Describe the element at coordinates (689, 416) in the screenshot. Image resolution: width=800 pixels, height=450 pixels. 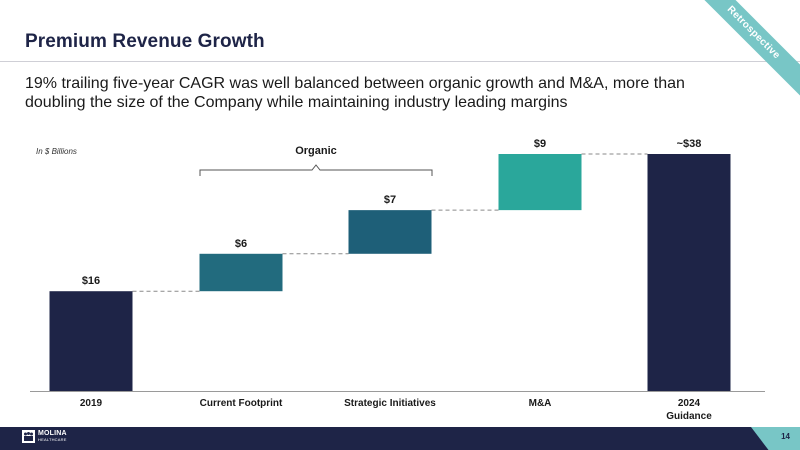
I see `category-label-4-line1: Guidance` at that location.